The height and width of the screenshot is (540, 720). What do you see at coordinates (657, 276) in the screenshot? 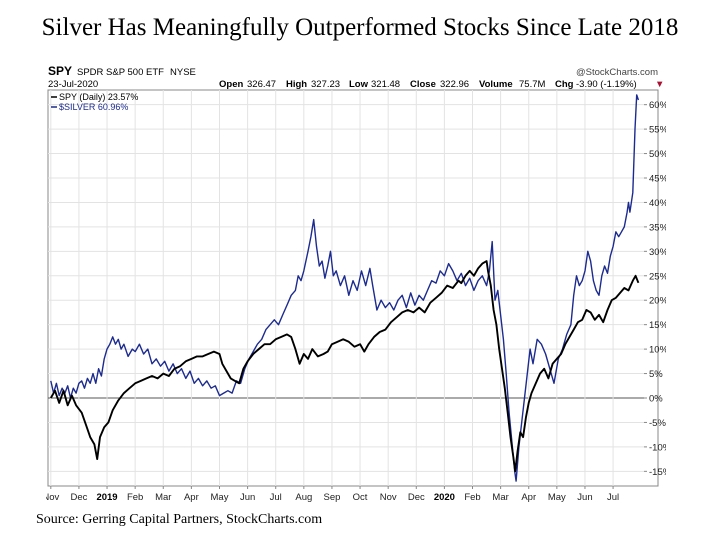
I see `y-tick-label: 25%` at bounding box center [657, 276].